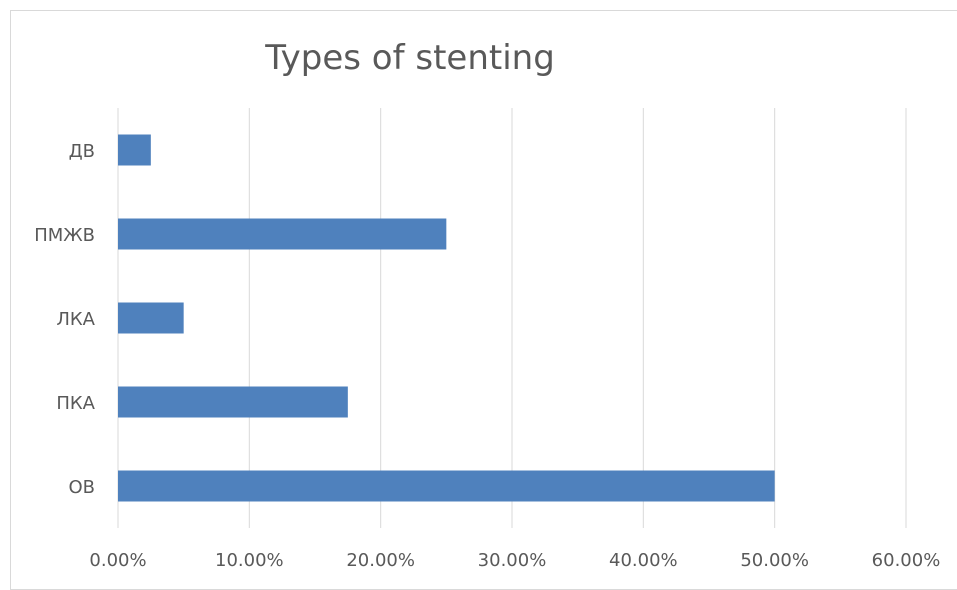  What do you see at coordinates (82, 151) in the screenshot?
I see `y-tick-label: ДВ` at bounding box center [82, 151].